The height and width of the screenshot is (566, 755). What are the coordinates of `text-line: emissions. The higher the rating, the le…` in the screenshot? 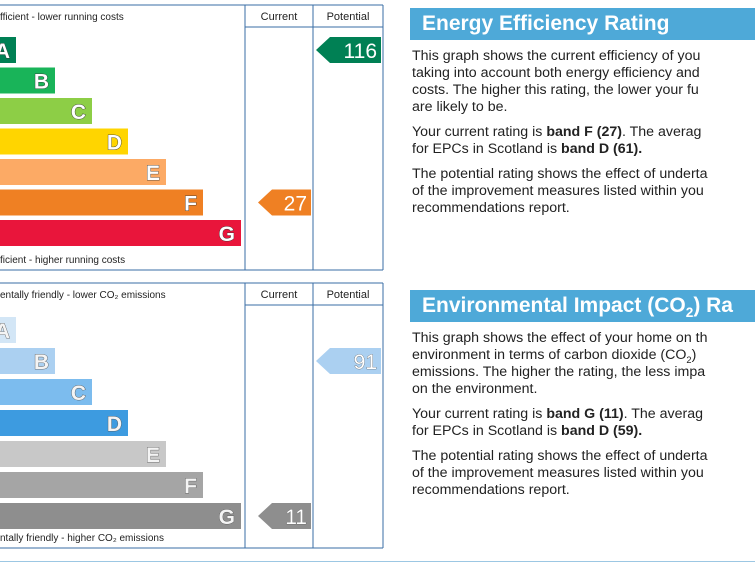 It's located at (559, 372).